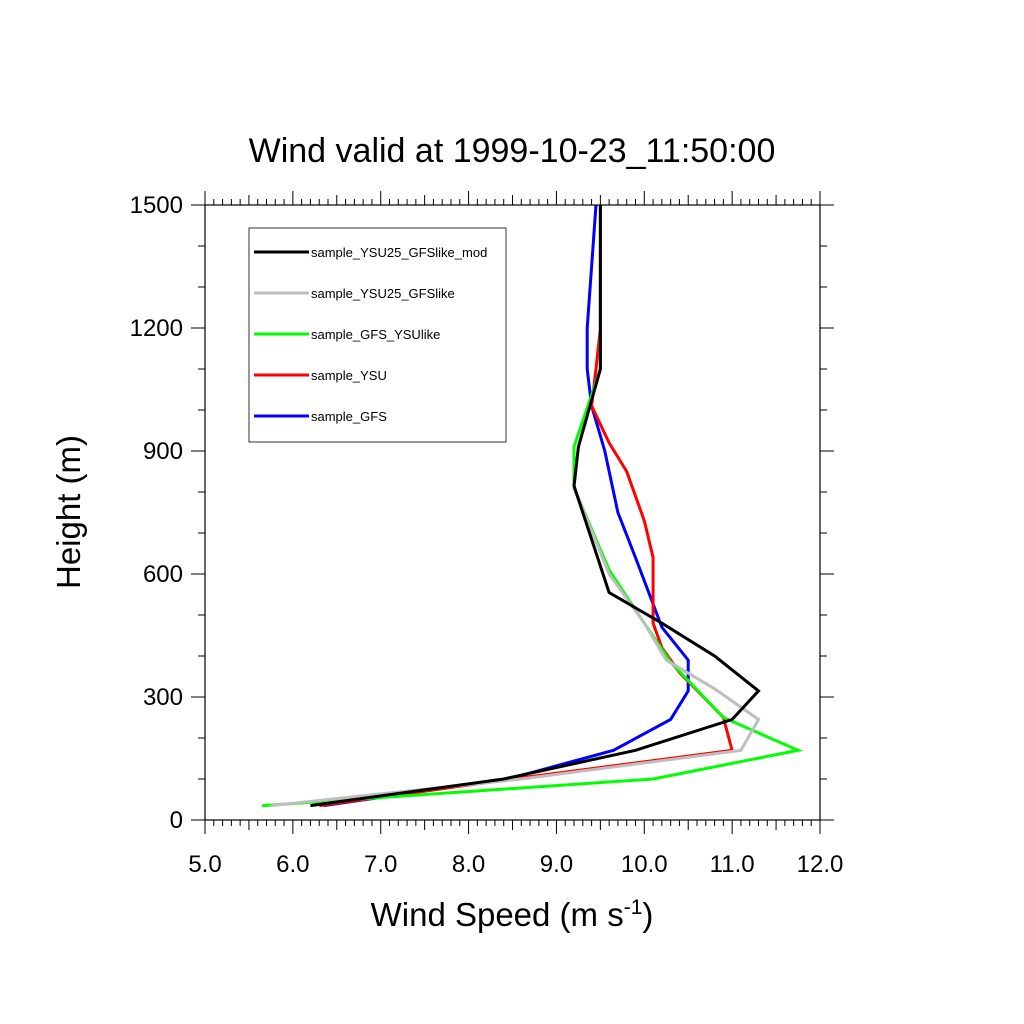 The height and width of the screenshot is (1024, 1024). What do you see at coordinates (156, 328) in the screenshot?
I see `y-tick-label: 1200` at bounding box center [156, 328].